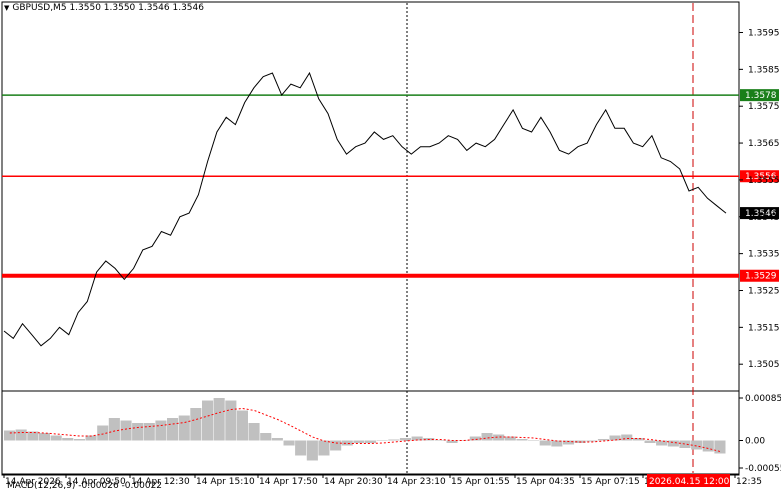  Describe the element at coordinates (160, 482) in the screenshot. I see `time-tick-label: 14 Apr 12:30` at that location.